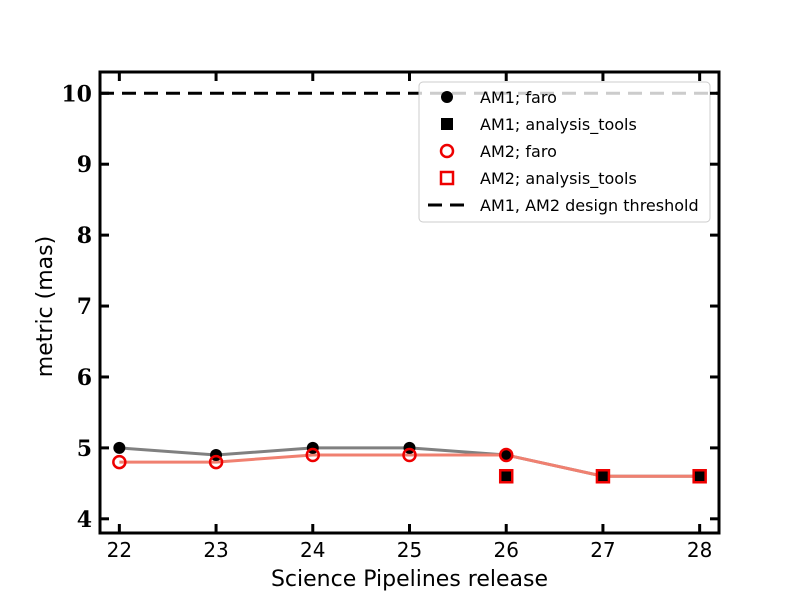  What do you see at coordinates (84, 520) in the screenshot?
I see `y-tick-label: 4` at bounding box center [84, 520].